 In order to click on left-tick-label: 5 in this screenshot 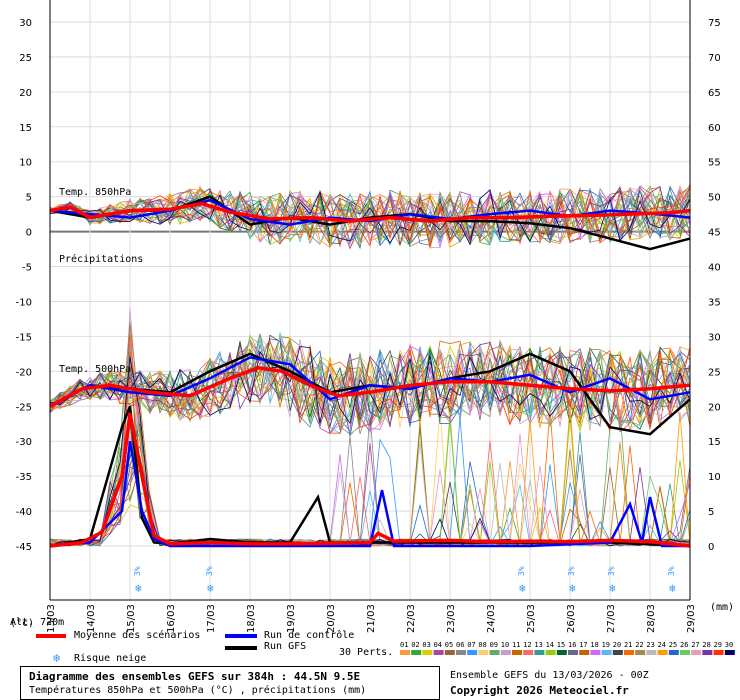, I will do `click(29, 198)`.